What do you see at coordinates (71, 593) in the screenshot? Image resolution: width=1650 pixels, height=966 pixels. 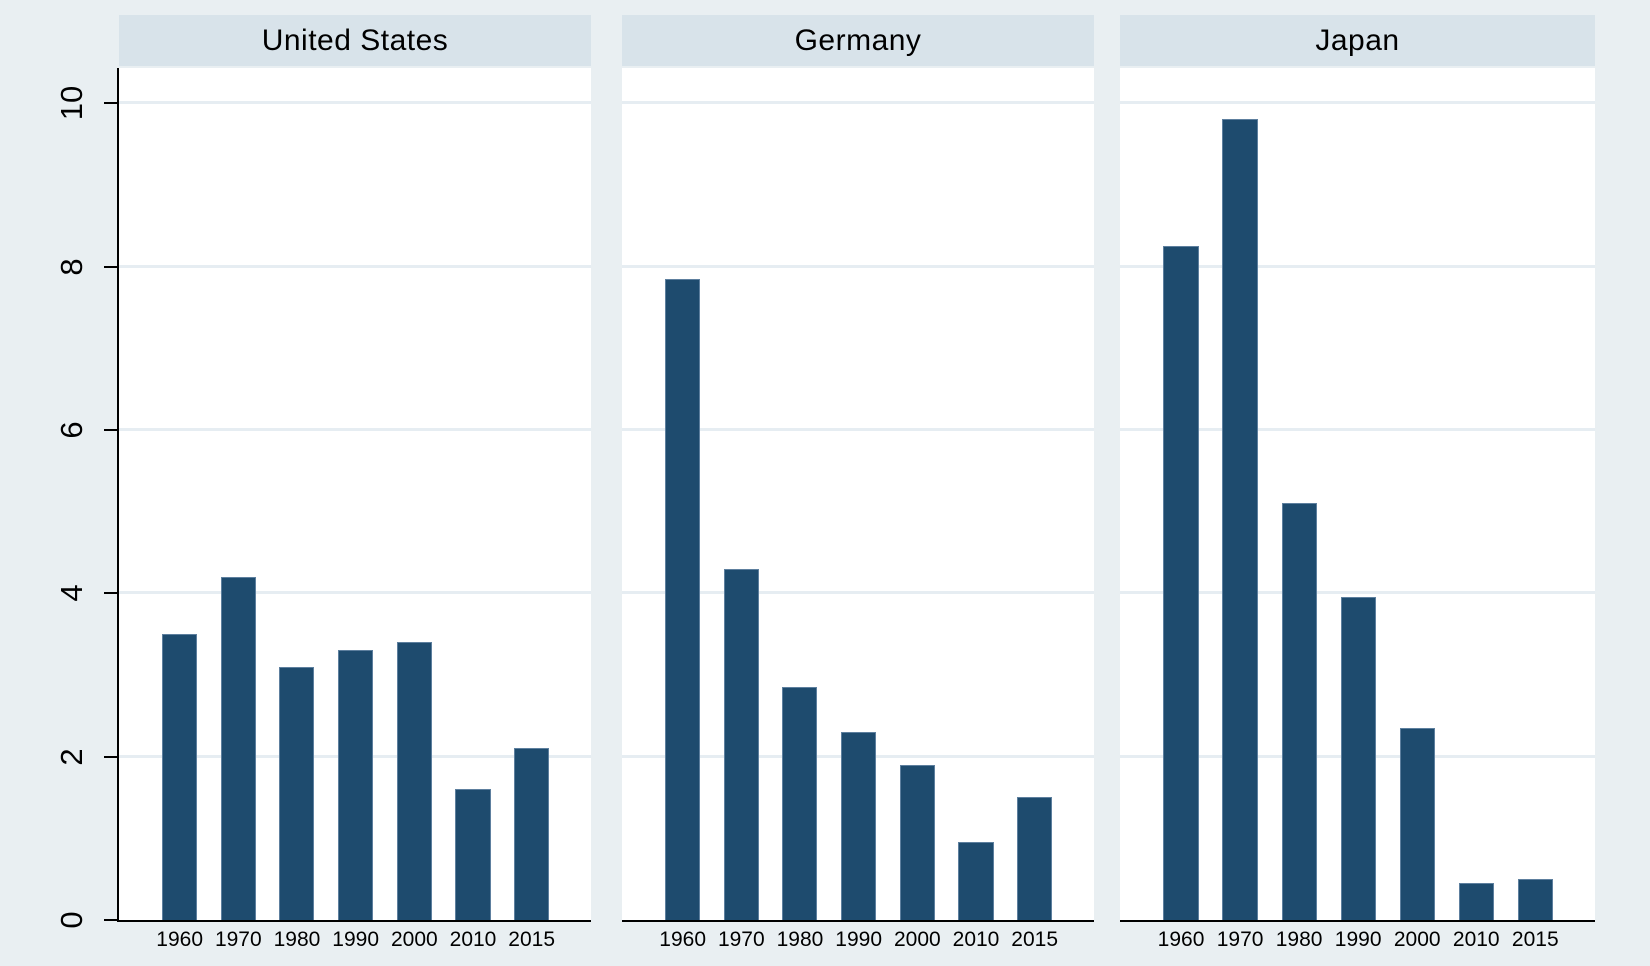 I see `y-tick-label: 4` at bounding box center [71, 593].